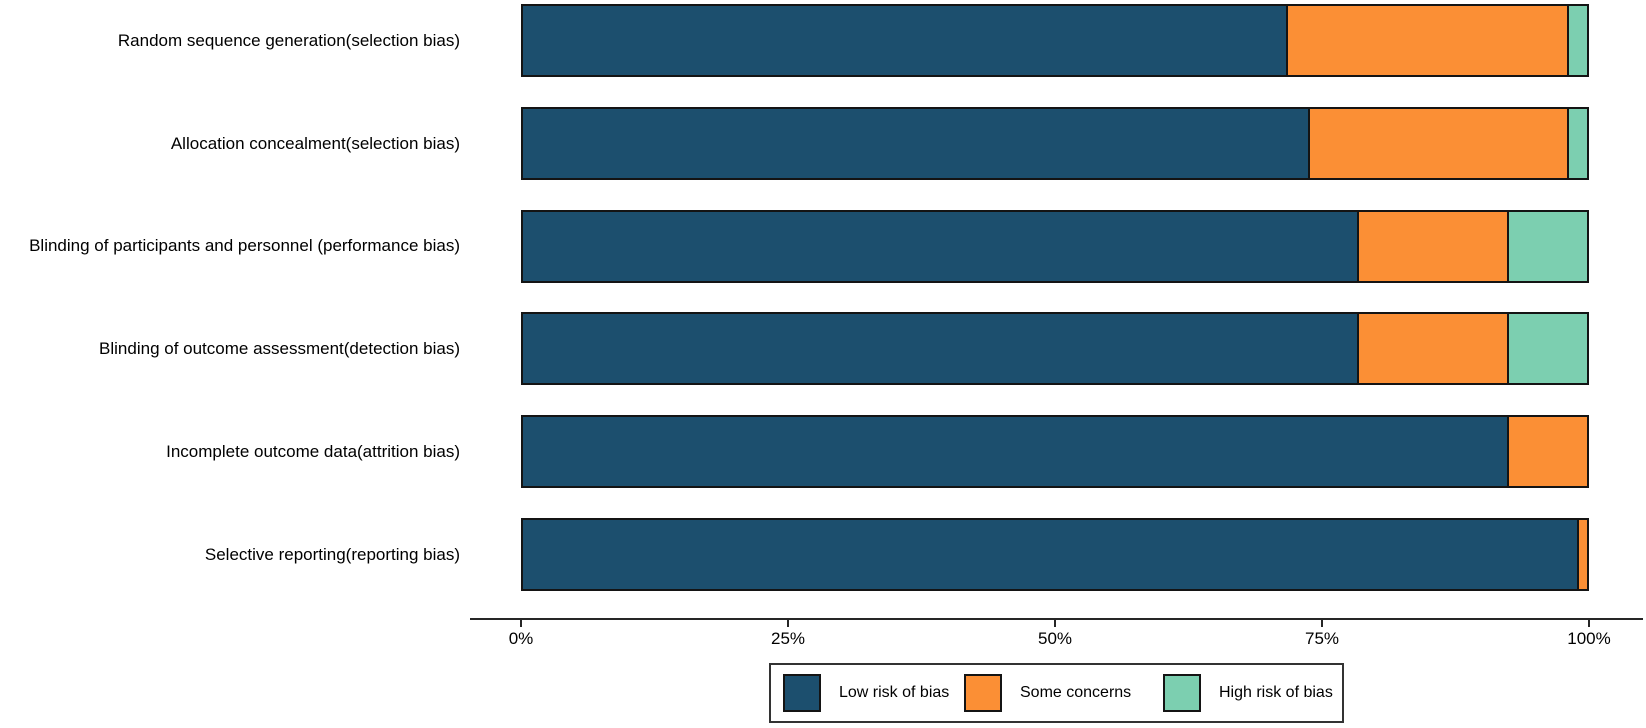 The height and width of the screenshot is (728, 1646). What do you see at coordinates (315, 143) in the screenshot?
I see `category-label: Allocation concealment(selection bias)` at bounding box center [315, 143].